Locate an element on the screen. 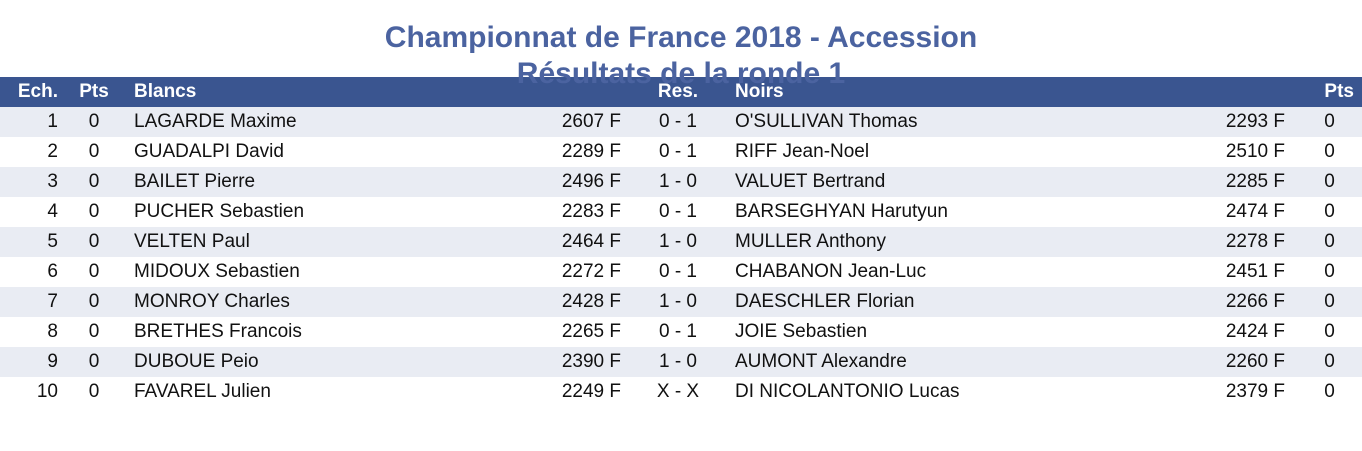 The width and height of the screenshot is (1362, 451). white-player-cell: FAVAREL Julien is located at coordinates (336, 392).